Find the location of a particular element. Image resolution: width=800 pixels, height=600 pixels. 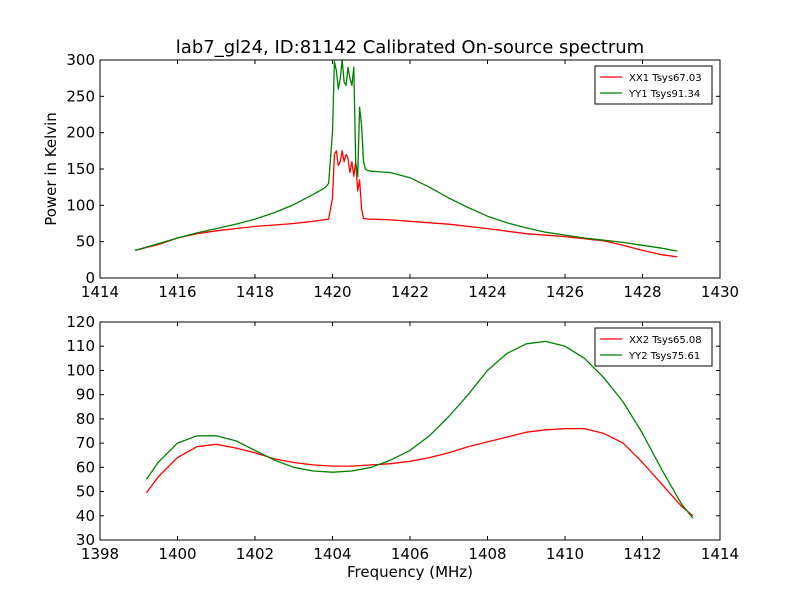

y-tick-label: 30 is located at coordinates (85, 540).